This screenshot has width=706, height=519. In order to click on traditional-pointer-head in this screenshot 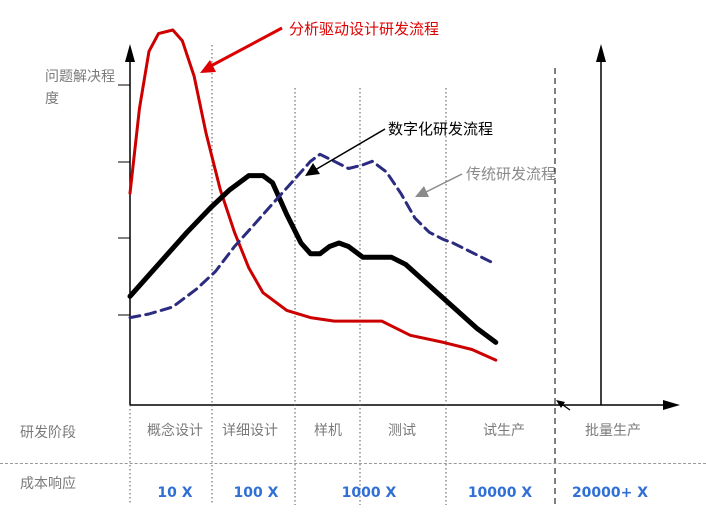, I will do `click(422, 191)`.